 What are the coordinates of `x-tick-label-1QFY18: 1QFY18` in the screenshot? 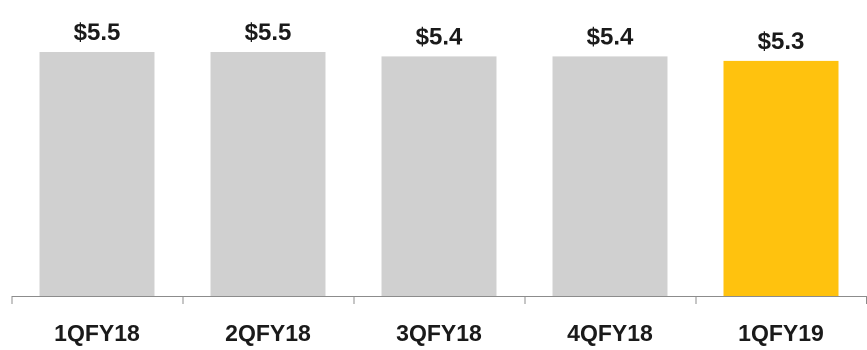 It's located at (97, 333).